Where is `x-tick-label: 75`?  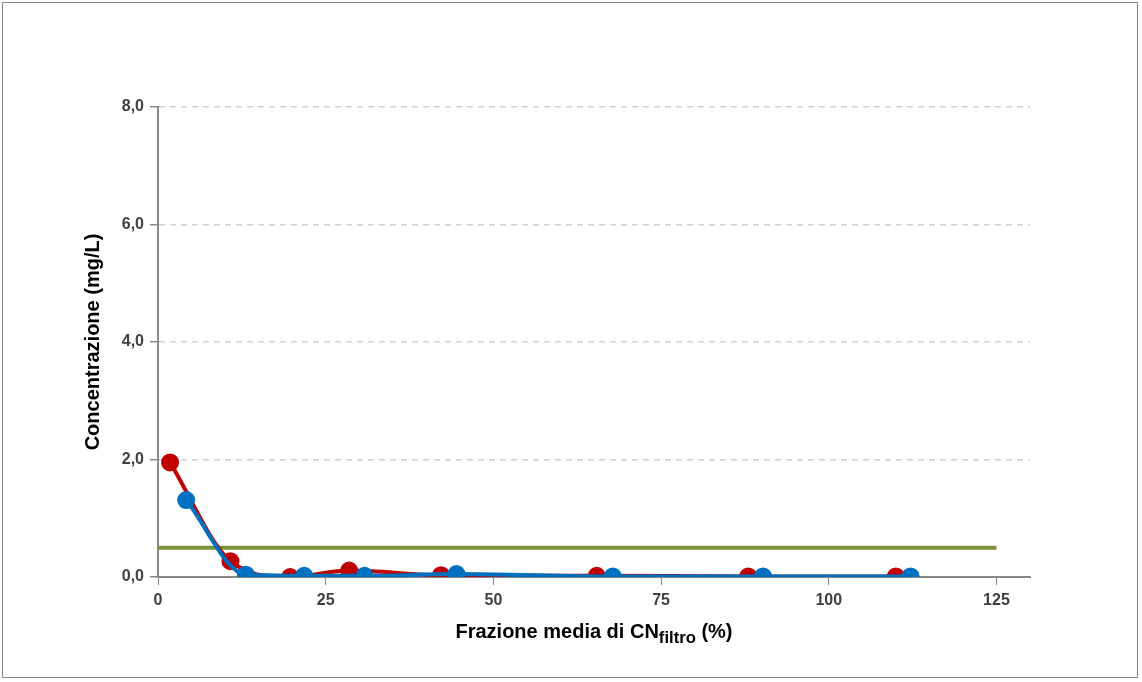
x-tick-label: 75 is located at coordinates (661, 600).